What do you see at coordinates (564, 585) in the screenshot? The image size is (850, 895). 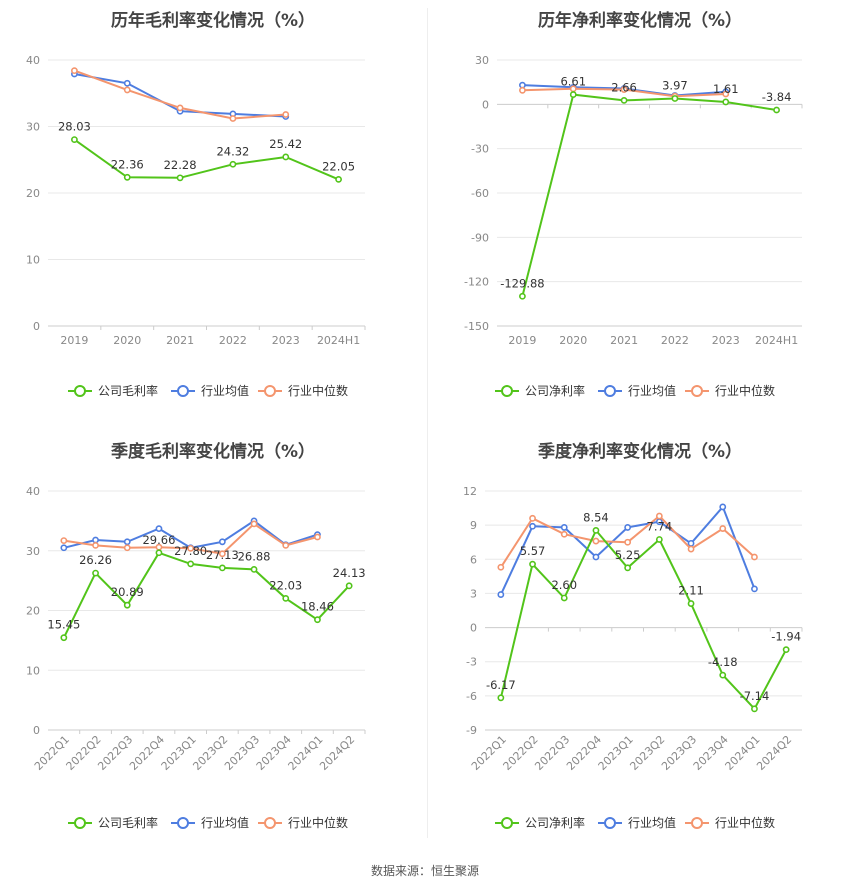 I see `data-label: 2.60` at bounding box center [564, 585].